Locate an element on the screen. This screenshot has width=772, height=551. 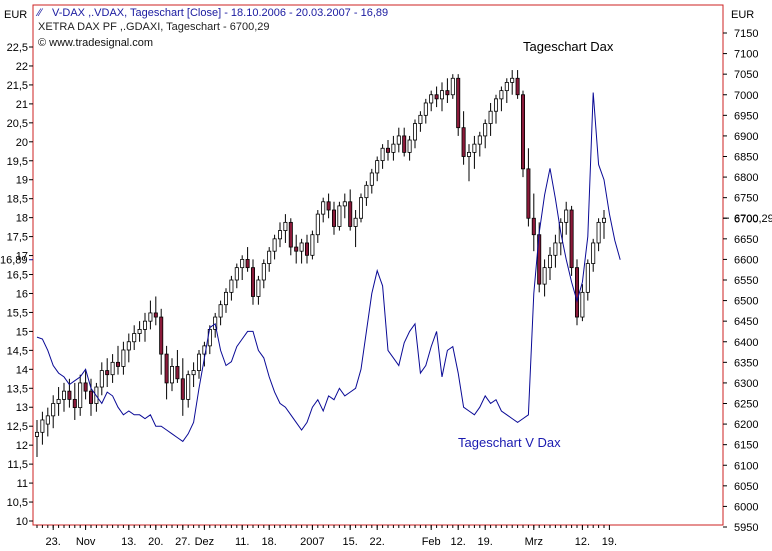
right-tick-label: 5950 is located at coordinates (746, 528).